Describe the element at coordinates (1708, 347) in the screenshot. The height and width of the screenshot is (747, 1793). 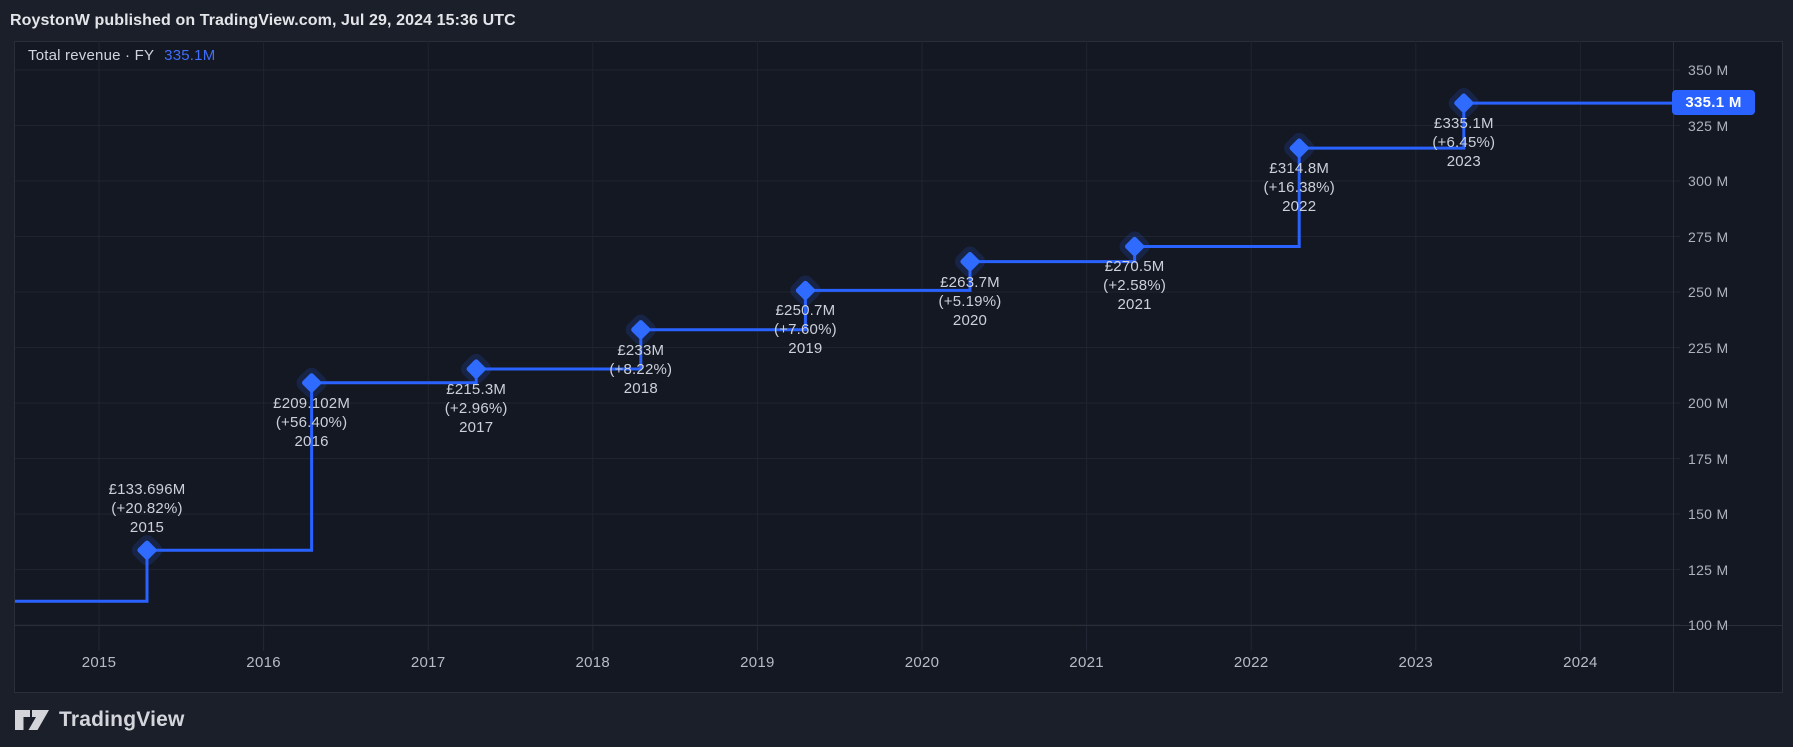
I see `price-tick-label: 225 M` at that location.